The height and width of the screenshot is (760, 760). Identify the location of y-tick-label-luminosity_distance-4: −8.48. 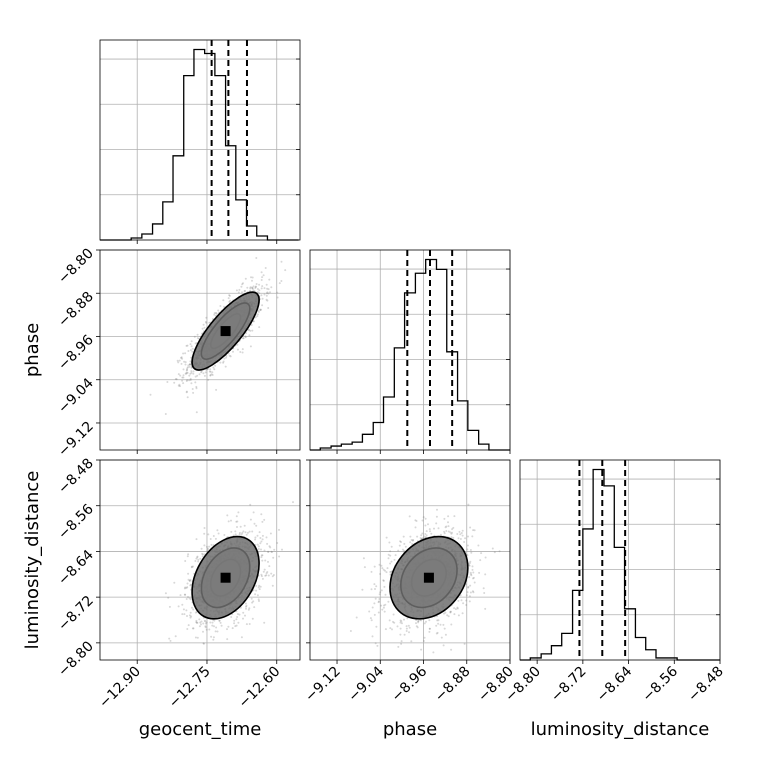
(76, 477).